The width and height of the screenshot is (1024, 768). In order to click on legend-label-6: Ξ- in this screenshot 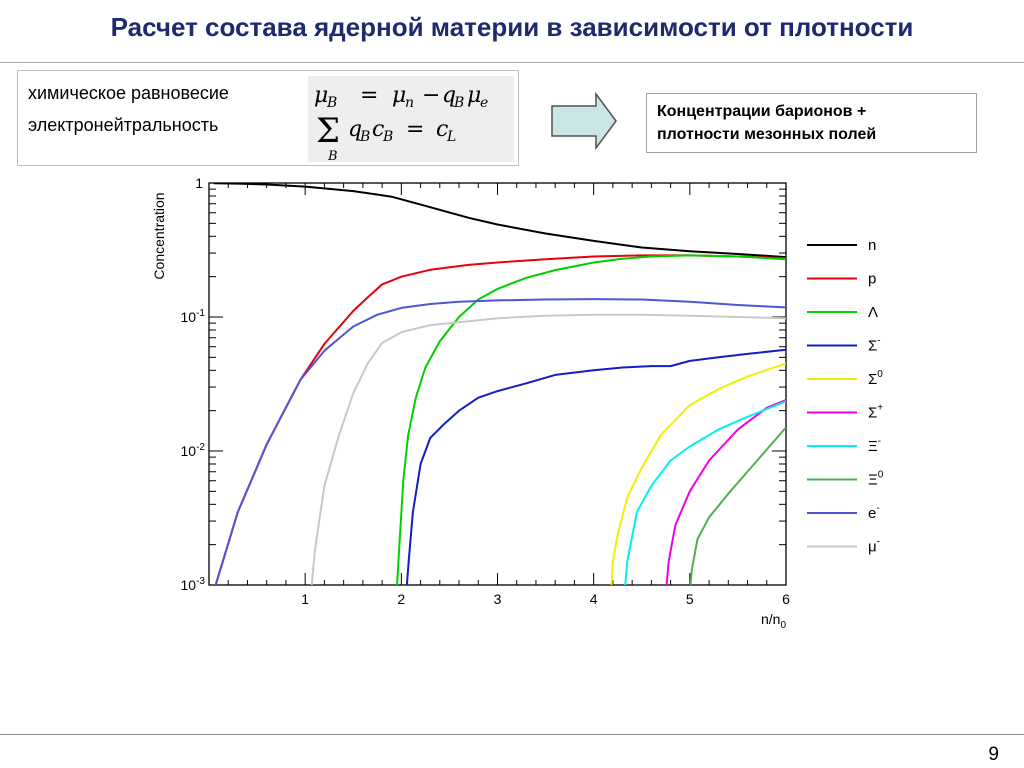, I will do `click(874, 445)`.